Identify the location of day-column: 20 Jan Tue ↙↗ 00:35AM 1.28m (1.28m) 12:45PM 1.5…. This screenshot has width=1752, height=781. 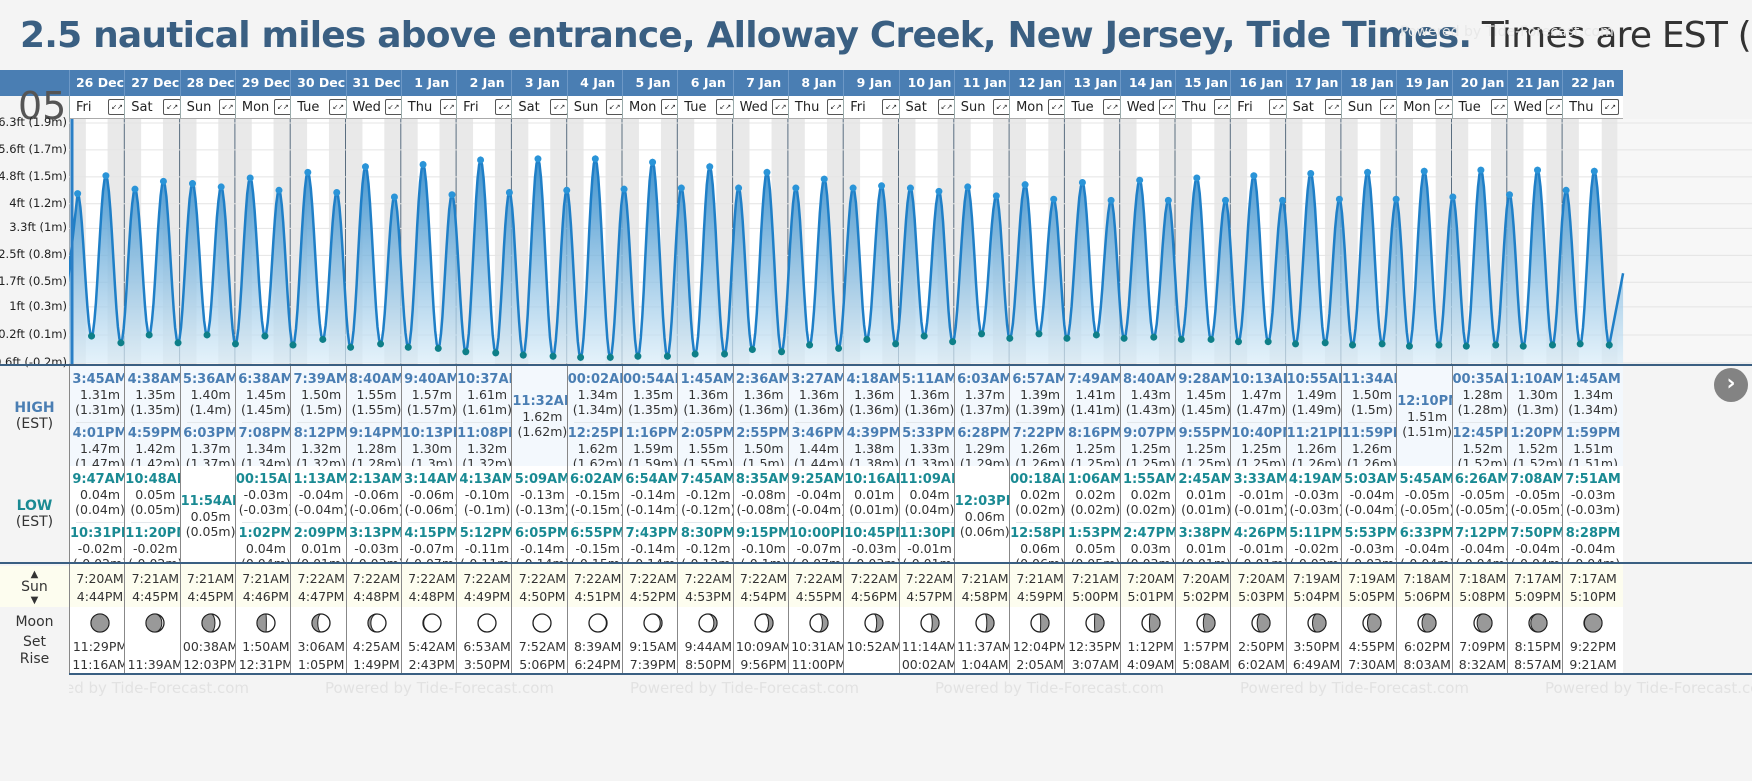
(1484, 425).